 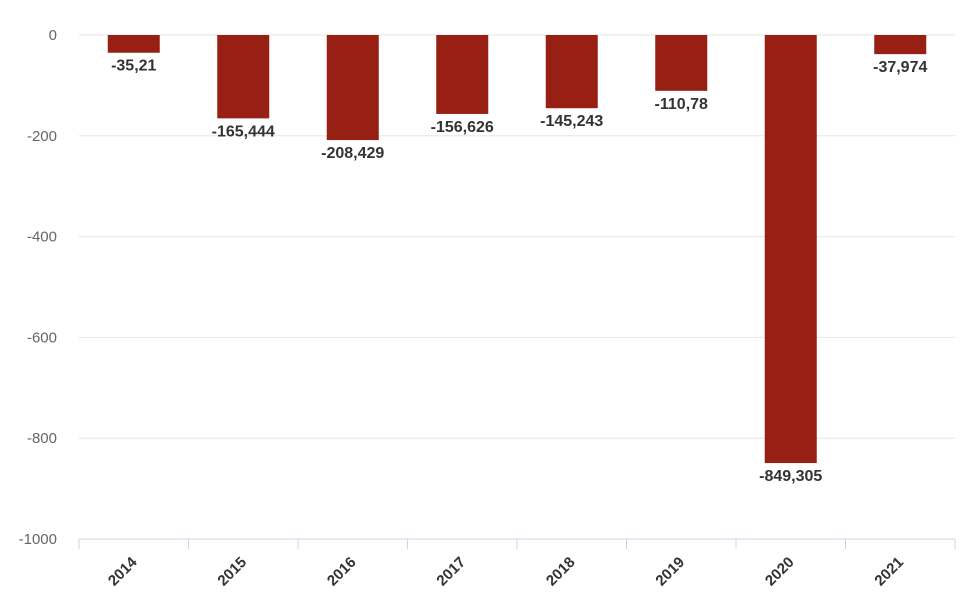 I want to click on y-tick-label: -1000, so click(x=38, y=539).